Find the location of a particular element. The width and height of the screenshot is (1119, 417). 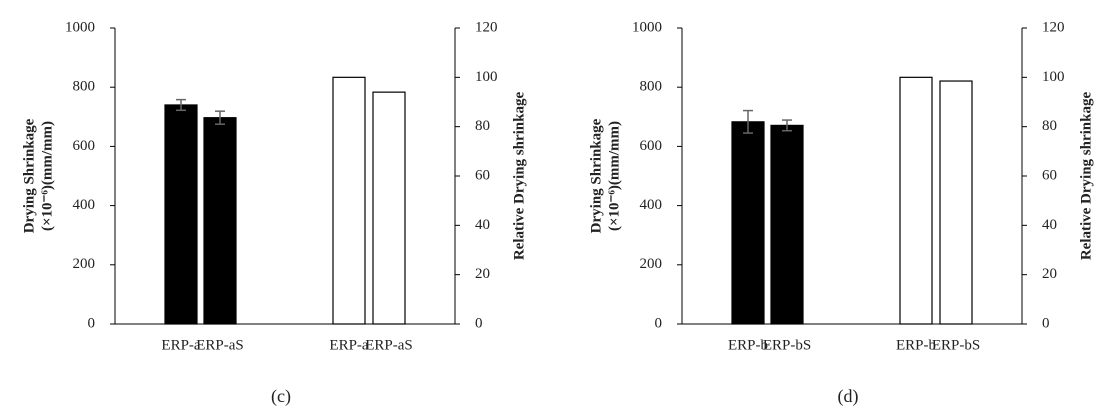

caption: (c) is located at coordinates (281, 396).